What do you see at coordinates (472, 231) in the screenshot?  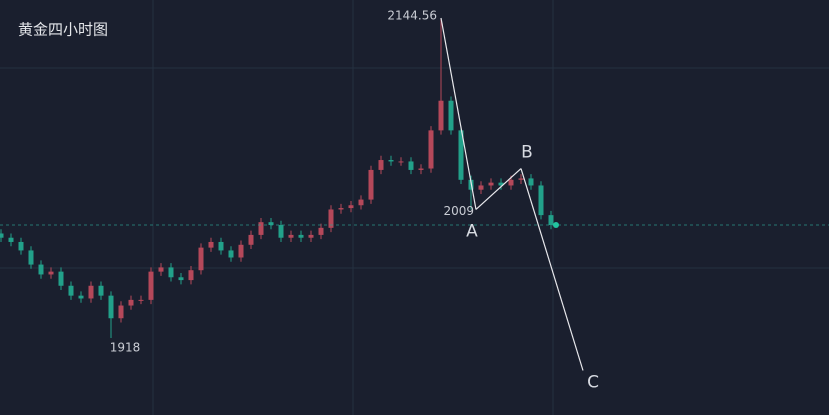 I see `wave-label: A` at bounding box center [472, 231].